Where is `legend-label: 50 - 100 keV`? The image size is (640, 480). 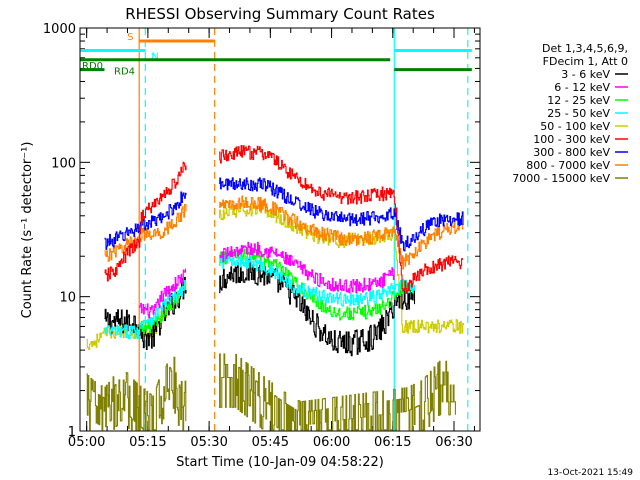
legend-label: 50 - 100 keV is located at coordinates (575, 126).